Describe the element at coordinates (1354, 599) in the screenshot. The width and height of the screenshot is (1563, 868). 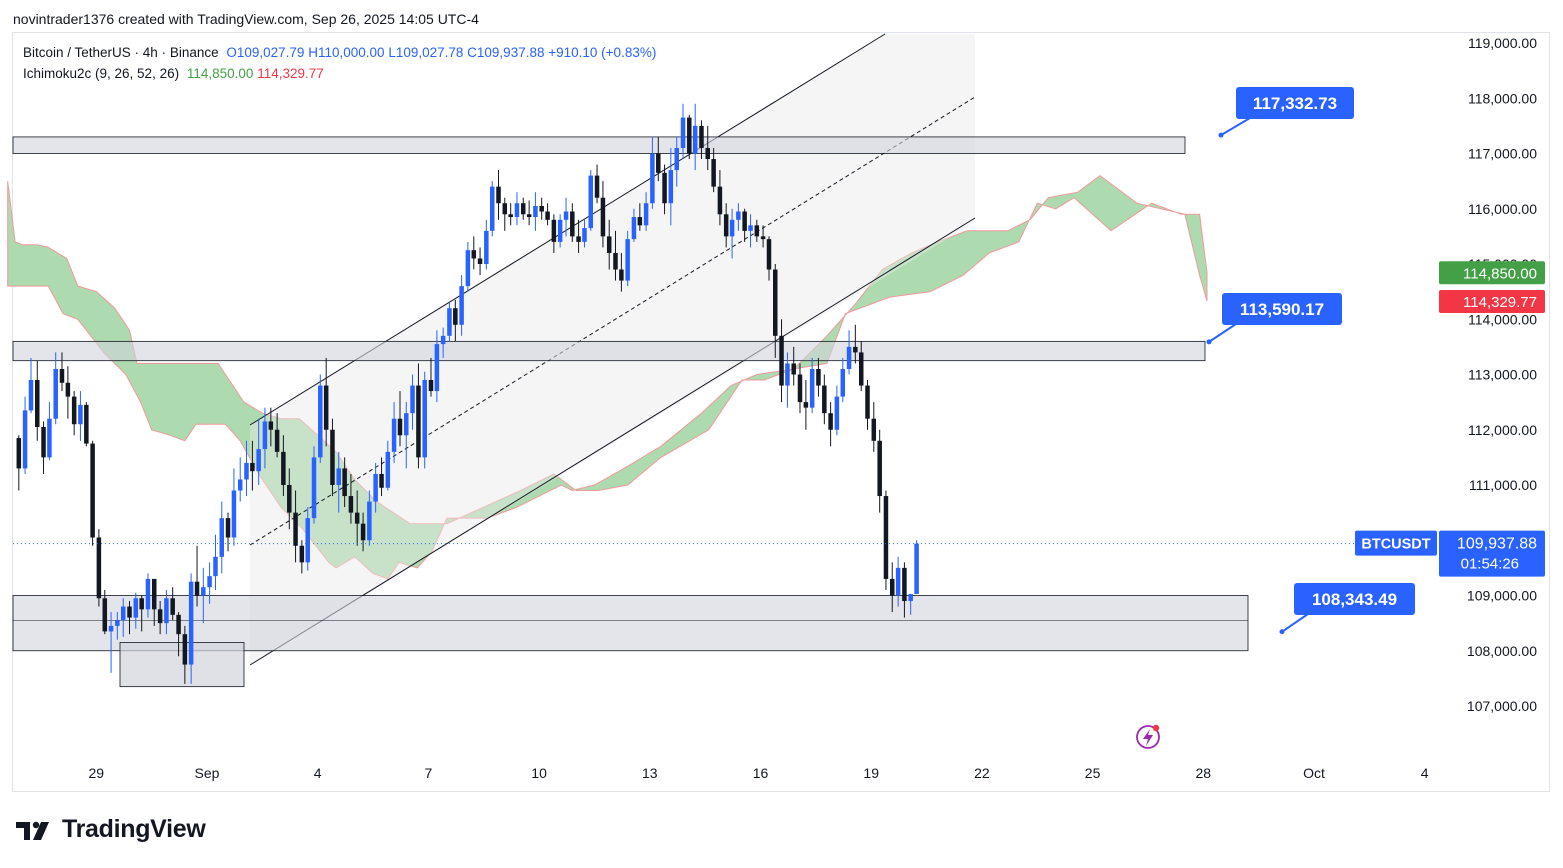
I see `callout-label: 108,343.49` at that location.